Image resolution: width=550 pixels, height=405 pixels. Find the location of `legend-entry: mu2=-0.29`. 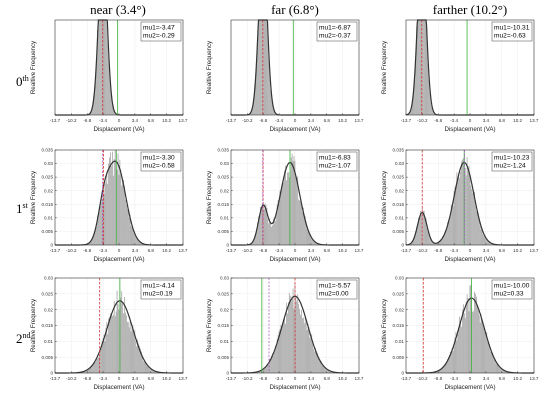

legend-entry: mu2=-0.29 is located at coordinates (159, 36).